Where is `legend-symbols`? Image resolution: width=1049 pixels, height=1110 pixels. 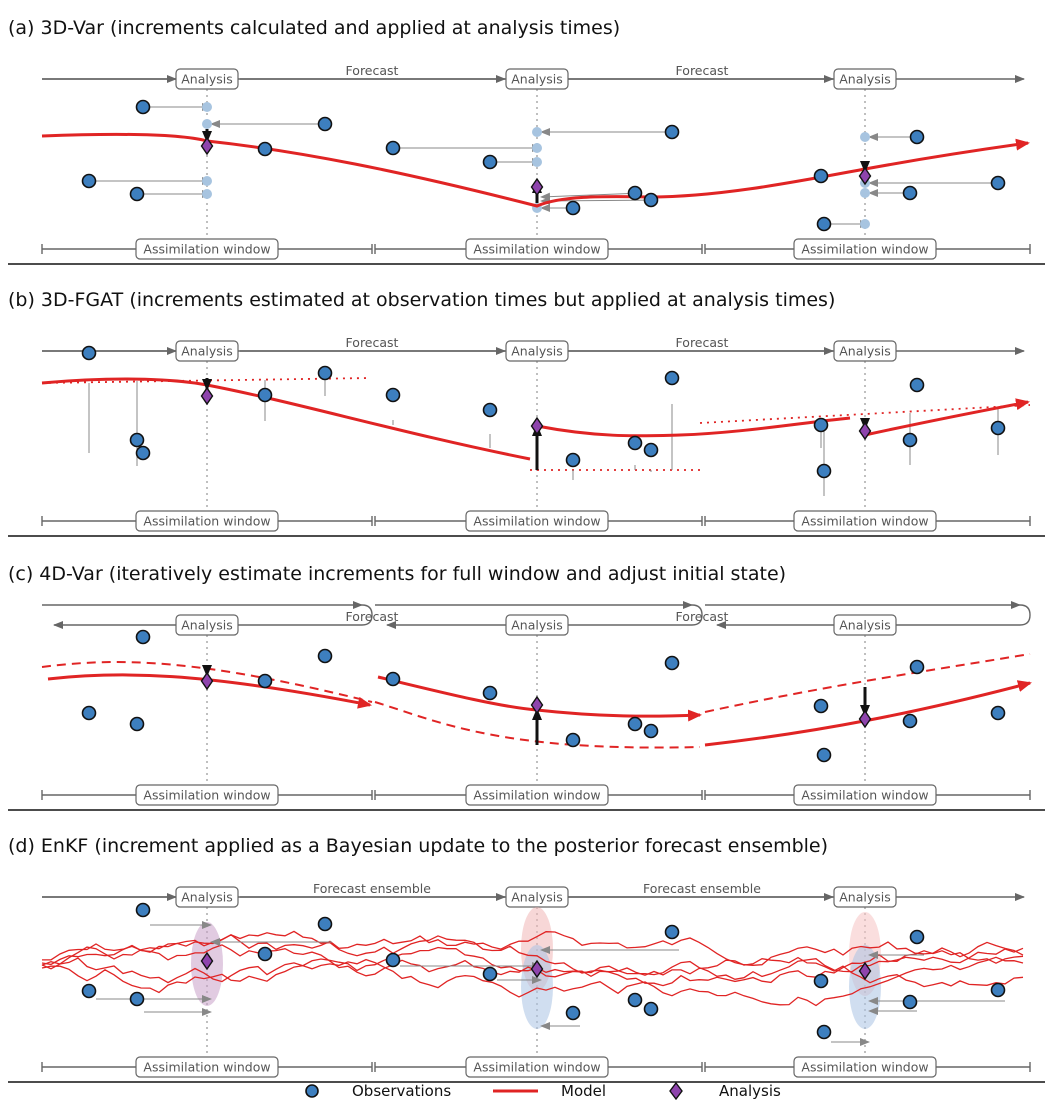 legend-symbols is located at coordinates (494, 1091).